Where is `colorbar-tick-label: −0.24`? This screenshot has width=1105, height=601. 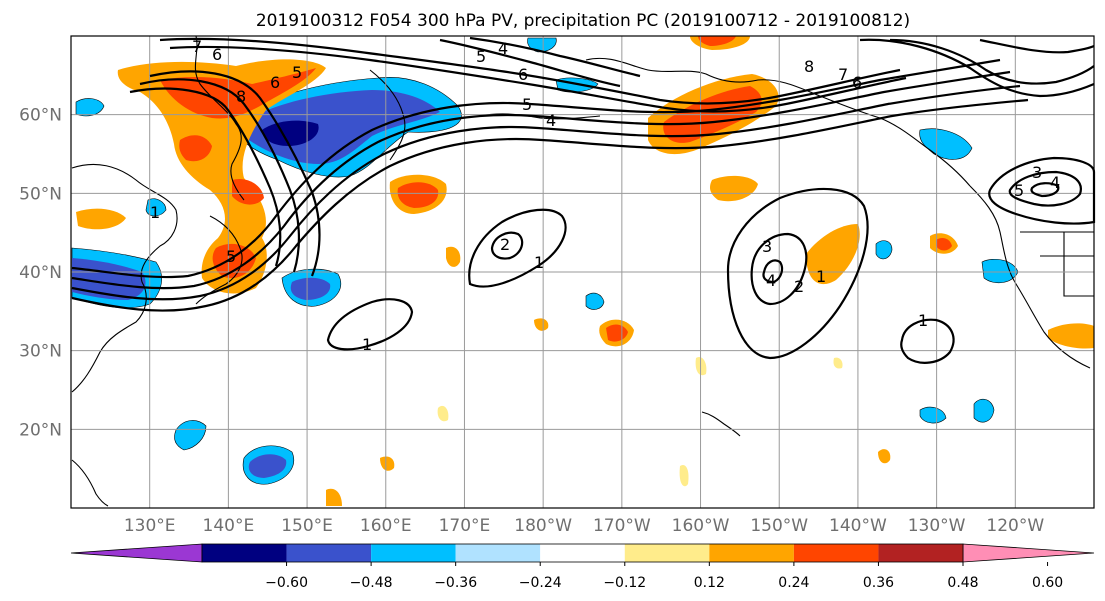 colorbar-tick-label: −0.24 is located at coordinates (540, 583).